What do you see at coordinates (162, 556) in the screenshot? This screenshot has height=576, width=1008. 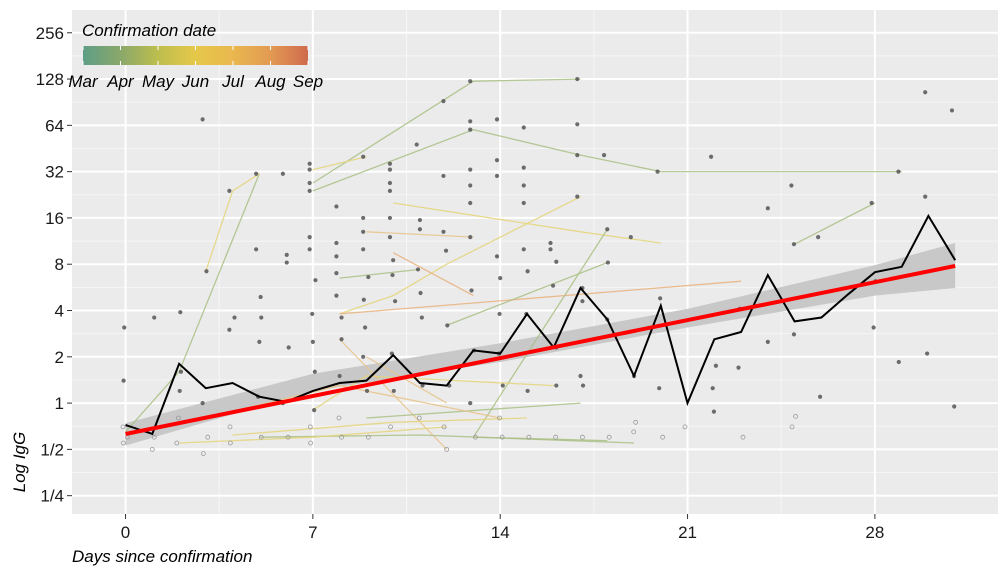 I see `x-axis-title: Days since confirmation` at bounding box center [162, 556].